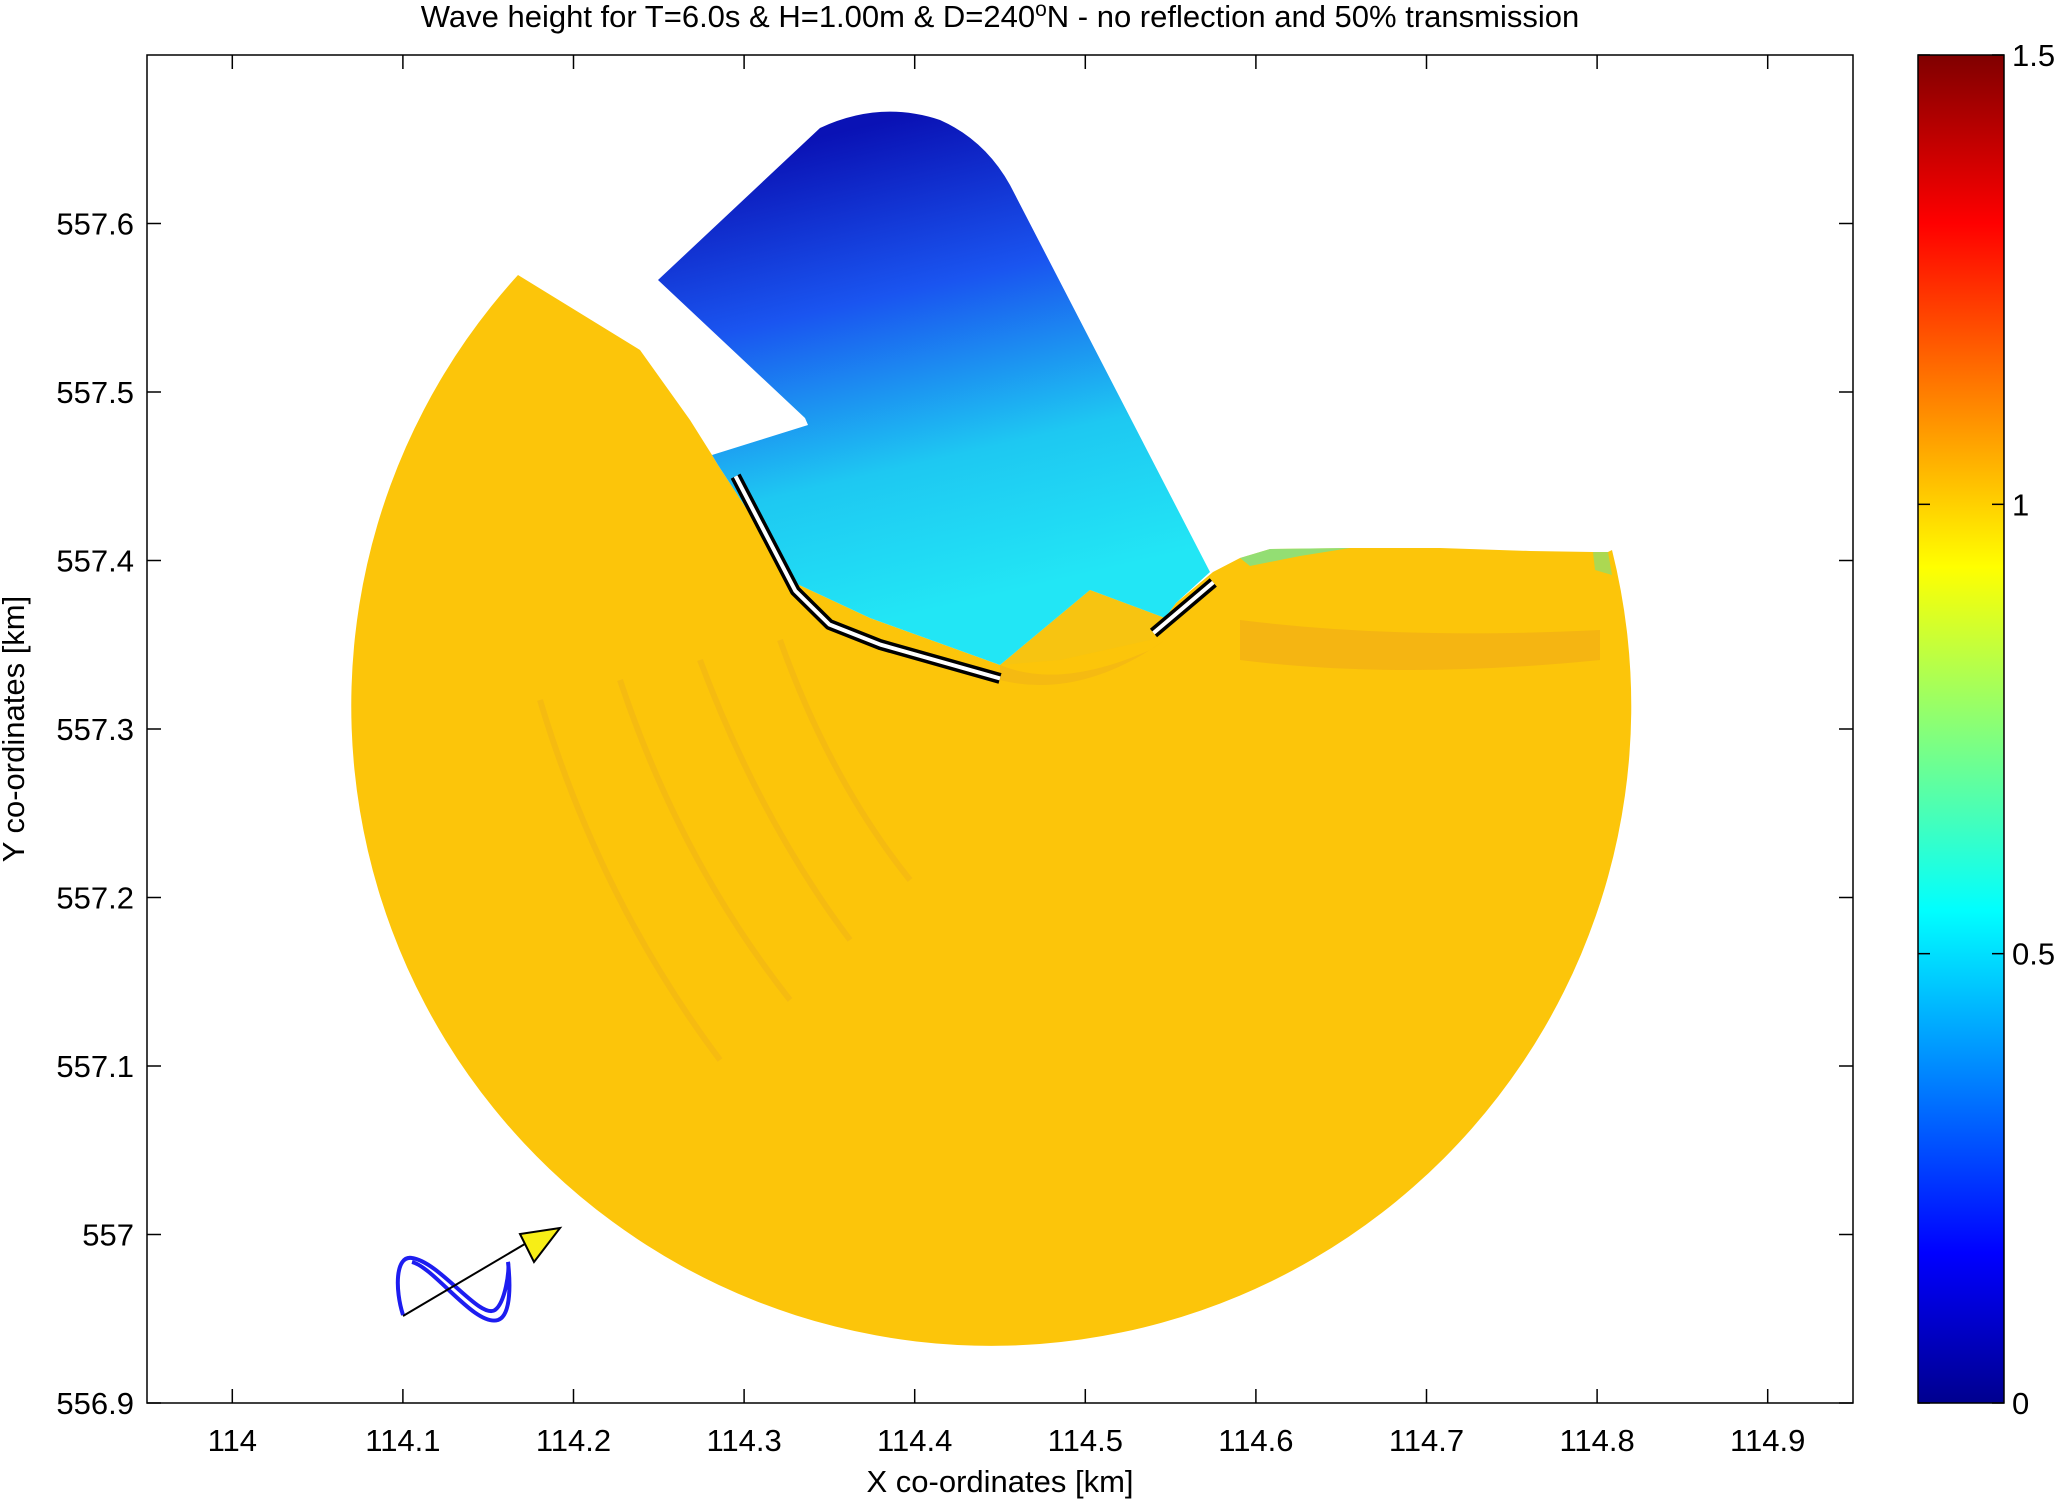  What do you see at coordinates (108, 1235) in the screenshot?
I see `y-tick-label: 557` at bounding box center [108, 1235].